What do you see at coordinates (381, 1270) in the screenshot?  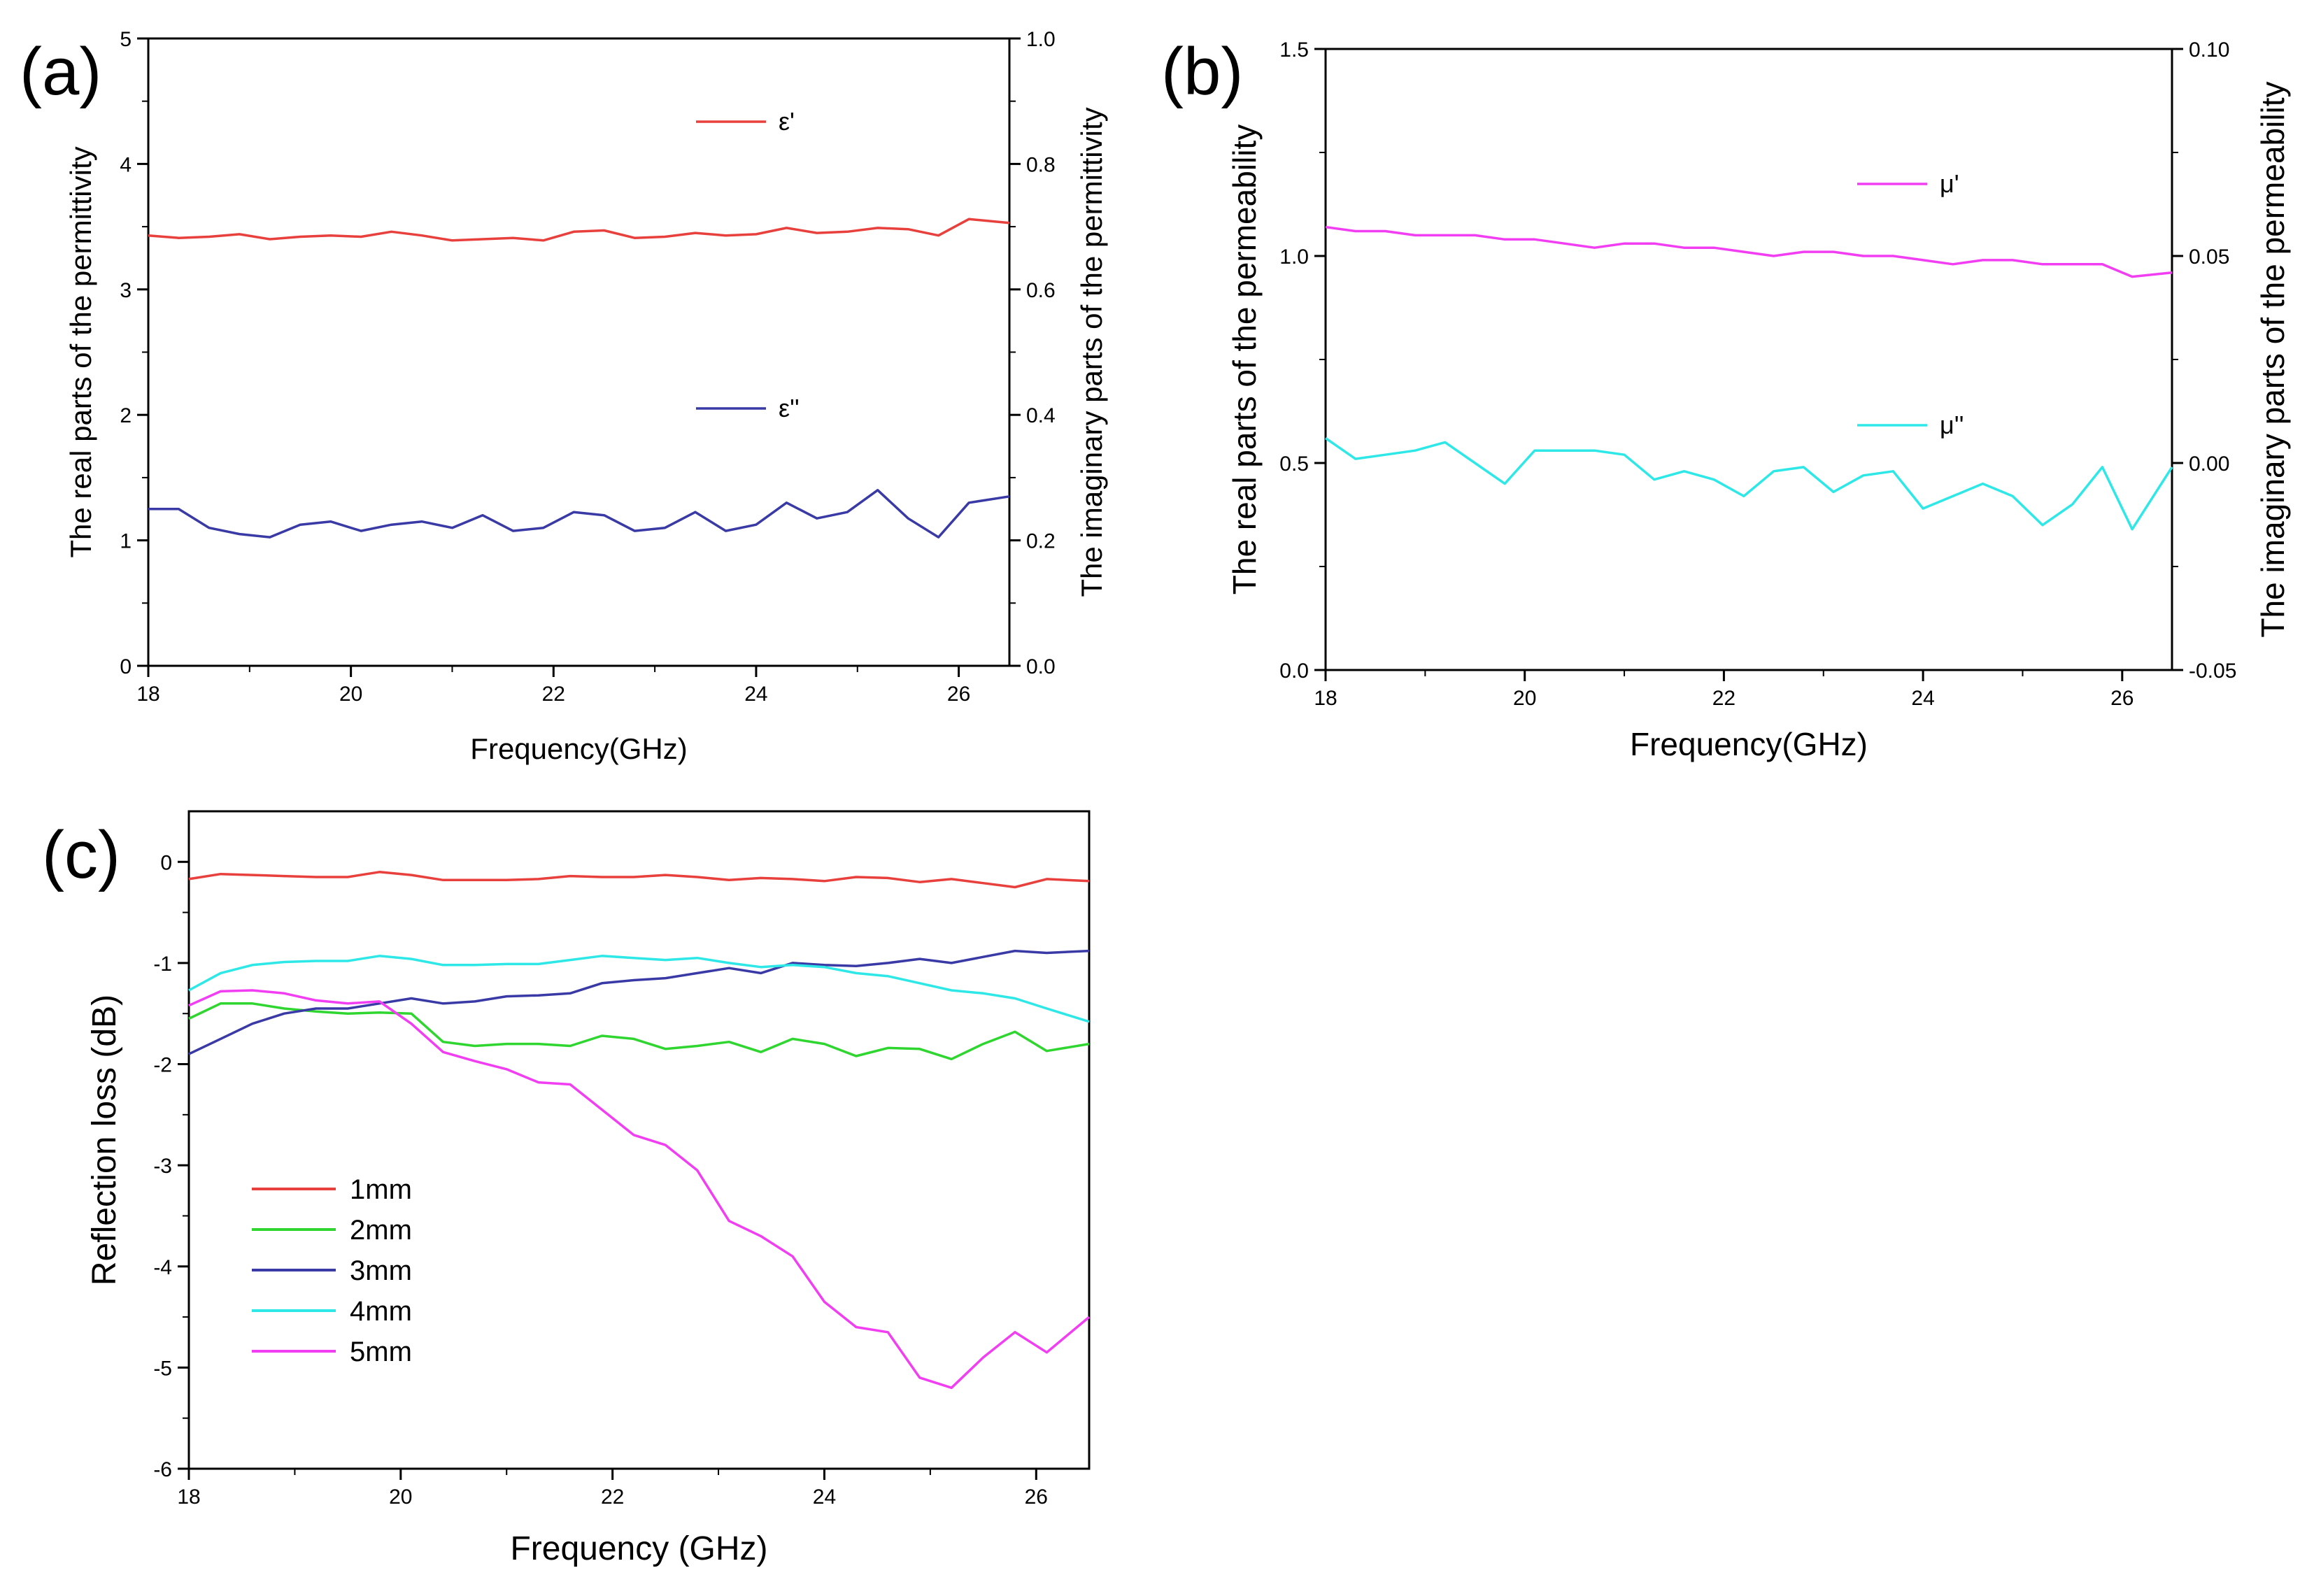 I see `legend-label: 3mm` at bounding box center [381, 1270].